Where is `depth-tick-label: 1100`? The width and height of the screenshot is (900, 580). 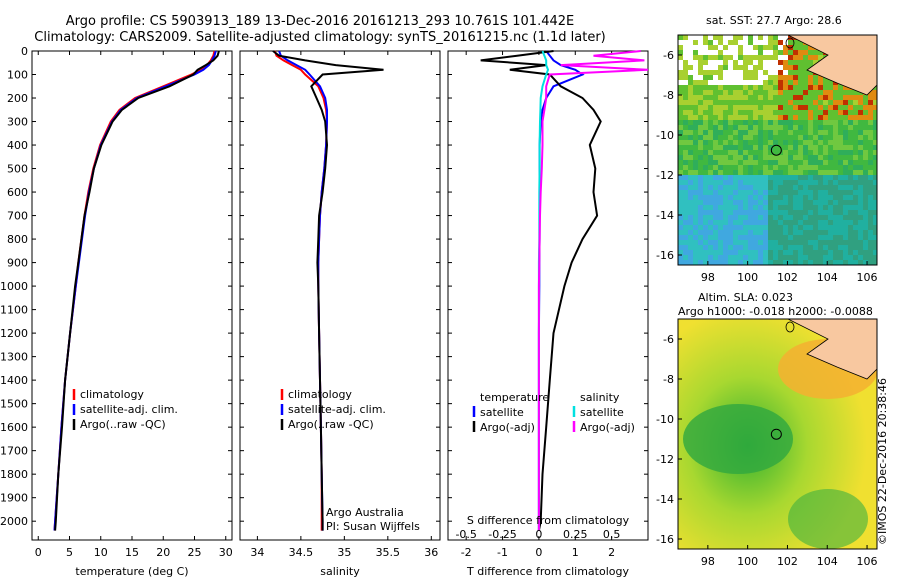 depth-tick-label: 1100 is located at coordinates (14, 310).